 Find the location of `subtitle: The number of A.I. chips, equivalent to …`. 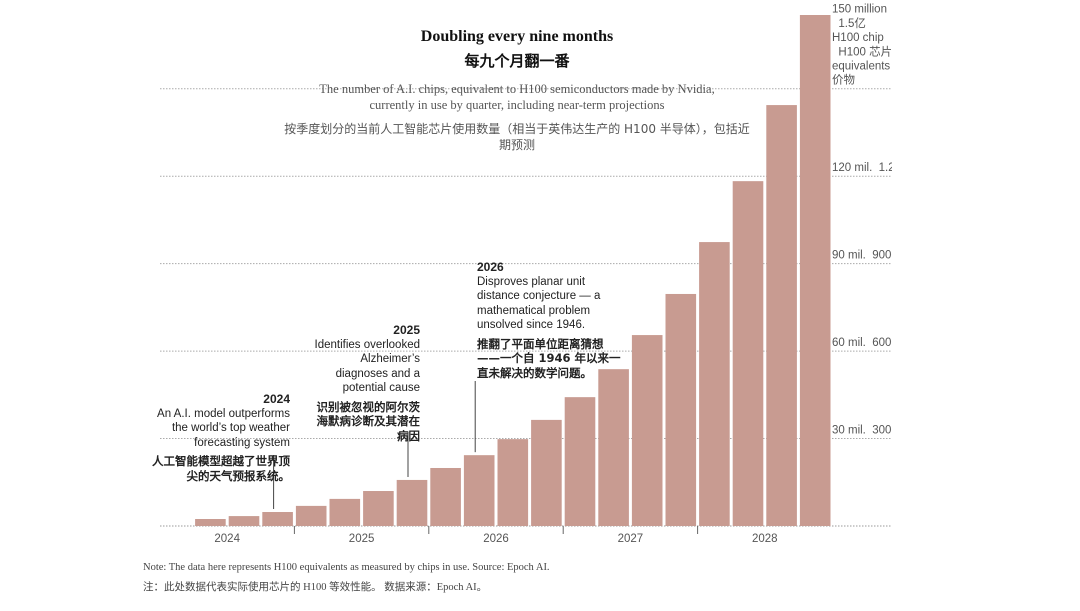

subtitle: The number of A.I. chips, equivalent to … is located at coordinates (517, 97).